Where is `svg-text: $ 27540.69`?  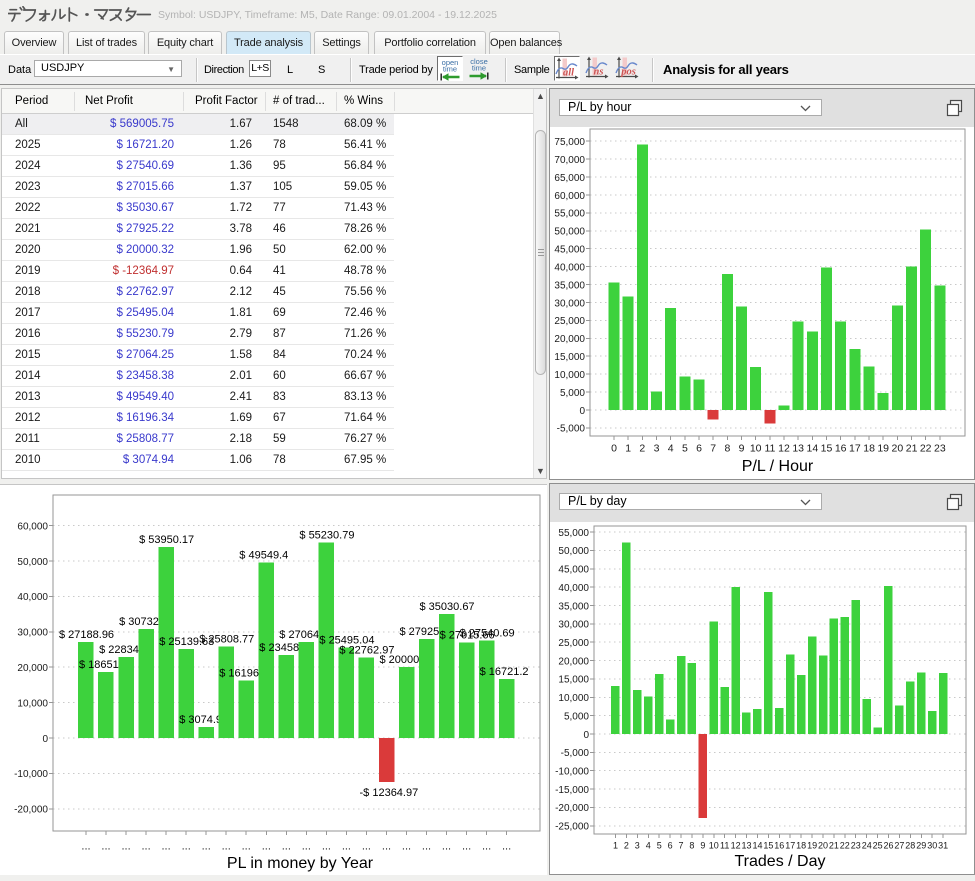 svg-text: $ 27540.69 is located at coordinates (487, 634).